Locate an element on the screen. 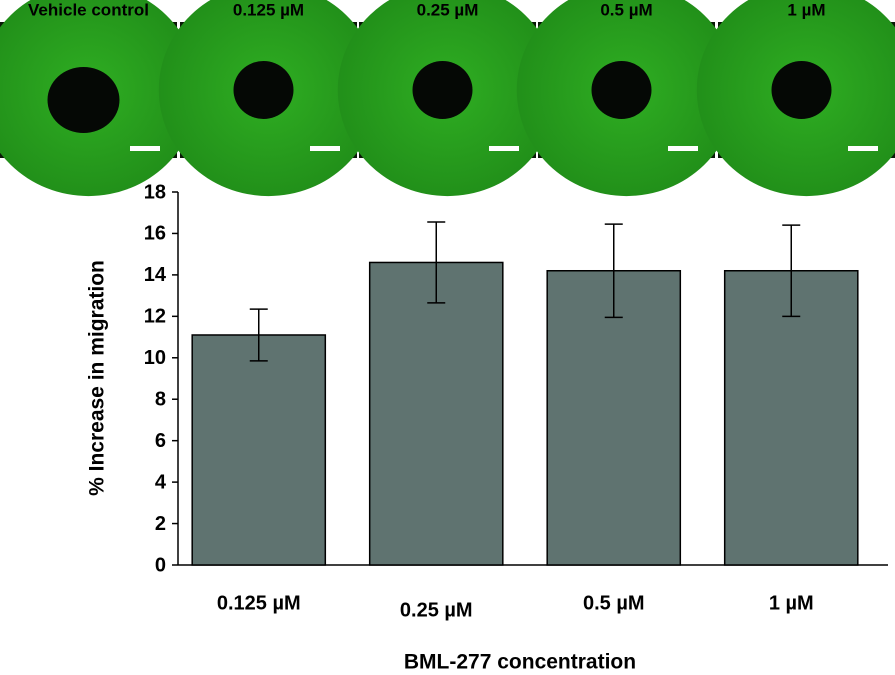 The width and height of the screenshot is (895, 675). y-tick-label: 4 is located at coordinates (161, 482).